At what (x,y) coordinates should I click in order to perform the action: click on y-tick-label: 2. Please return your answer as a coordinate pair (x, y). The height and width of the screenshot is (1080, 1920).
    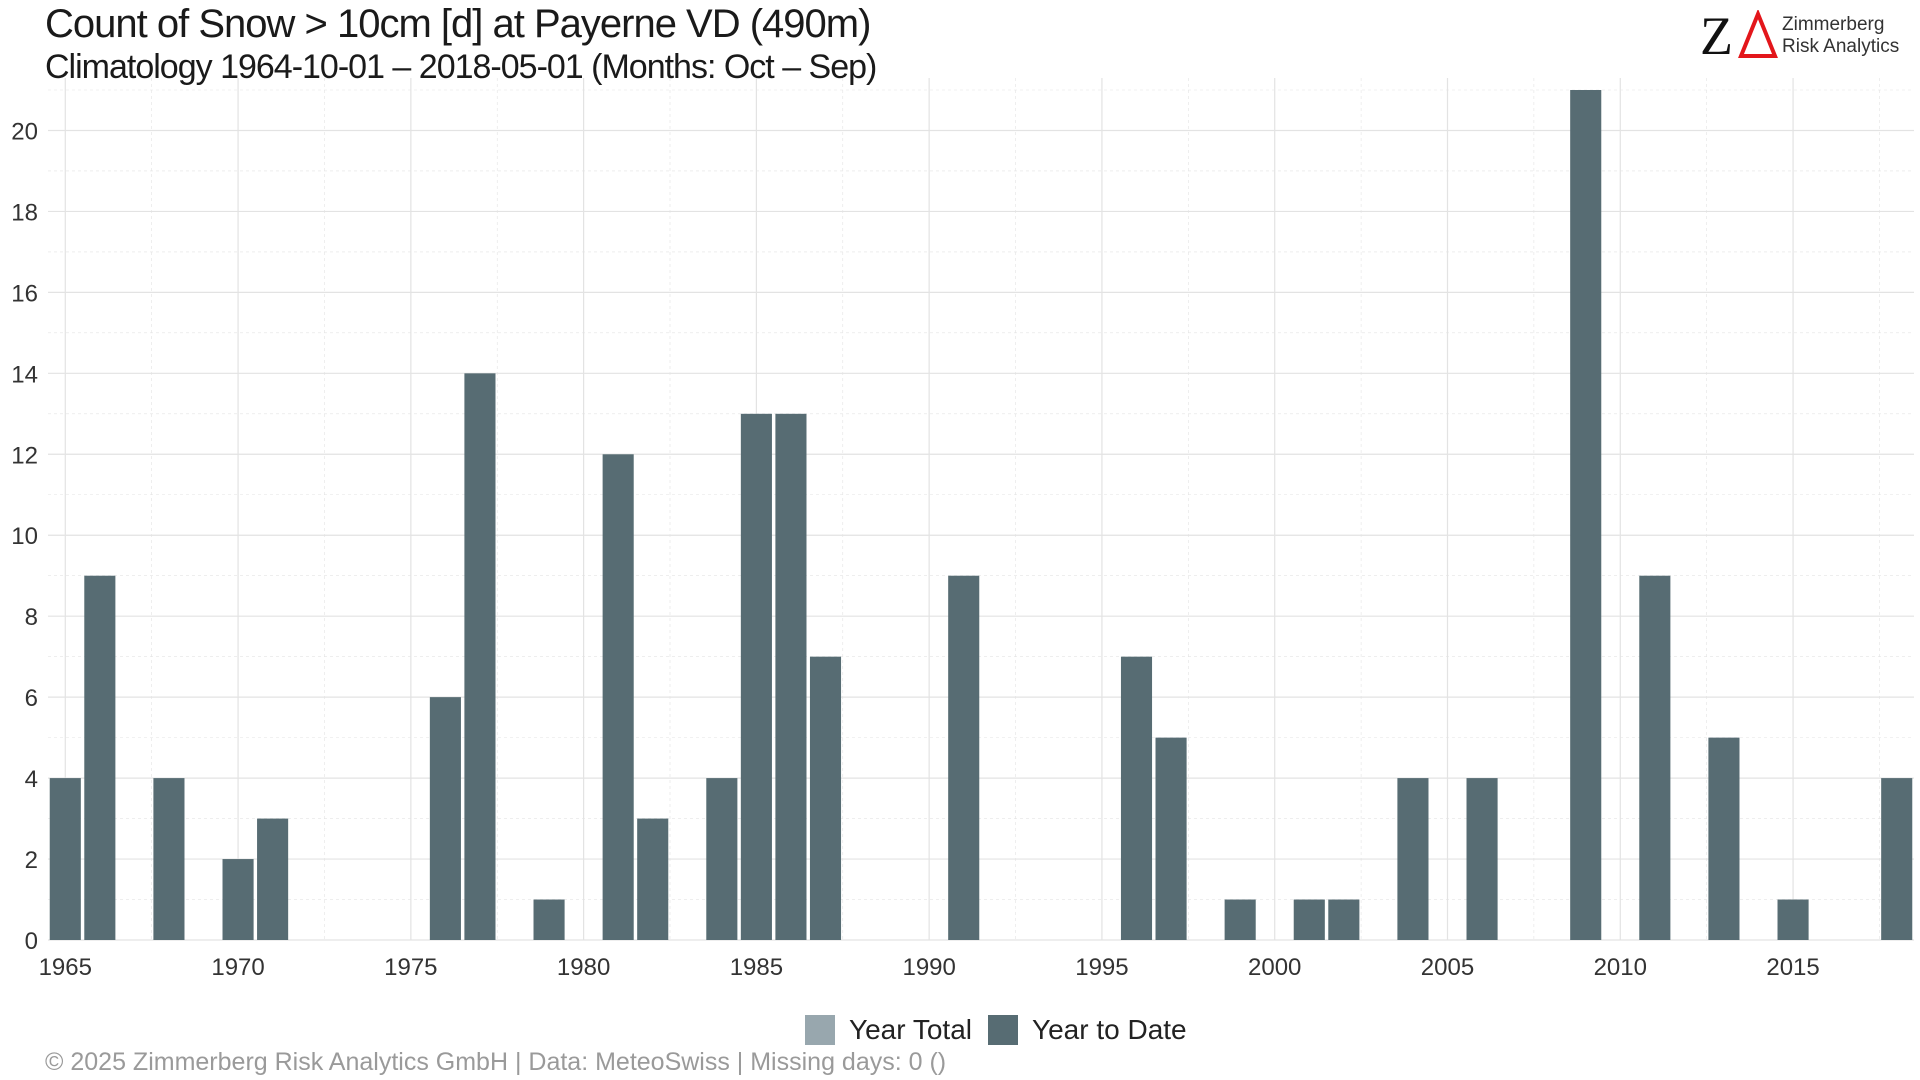
    Looking at the image, I should click on (31, 860).